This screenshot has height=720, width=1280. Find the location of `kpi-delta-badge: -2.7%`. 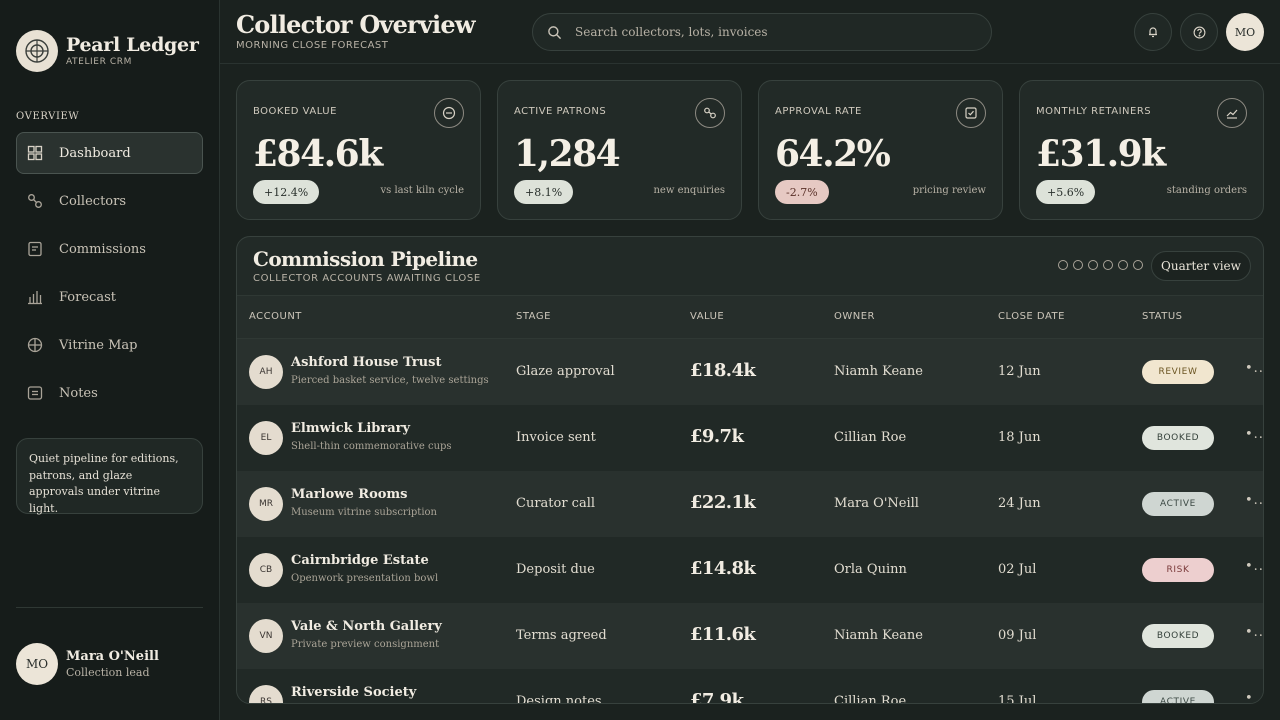

kpi-delta-badge: -2.7% is located at coordinates (802, 192).